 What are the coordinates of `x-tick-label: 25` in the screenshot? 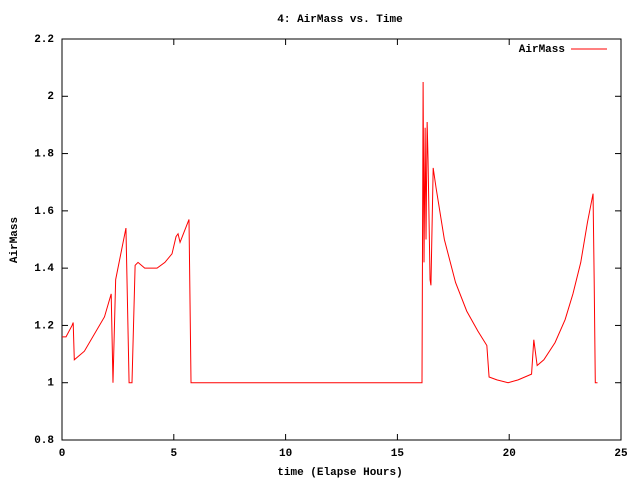 It's located at (621, 454).